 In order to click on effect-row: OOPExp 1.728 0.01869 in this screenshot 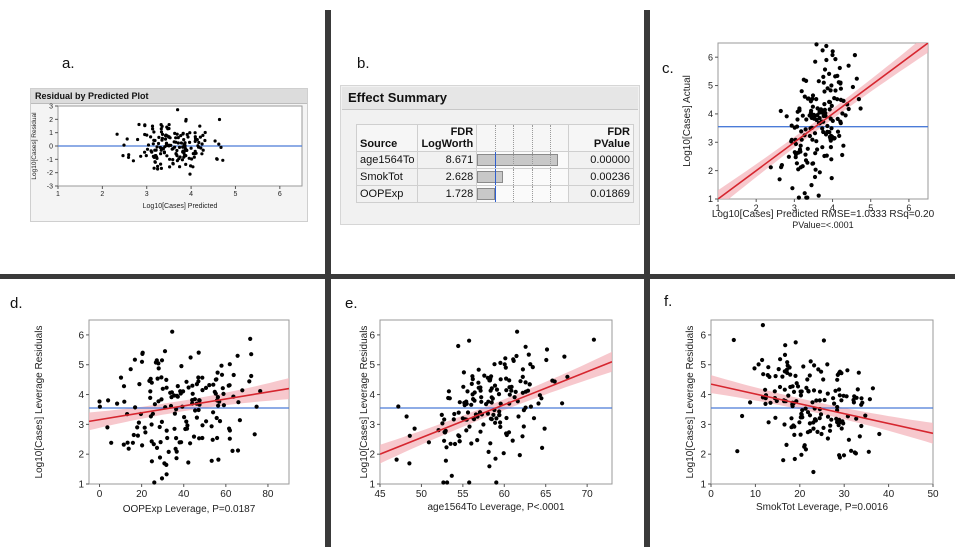, I will do `click(495, 194)`.